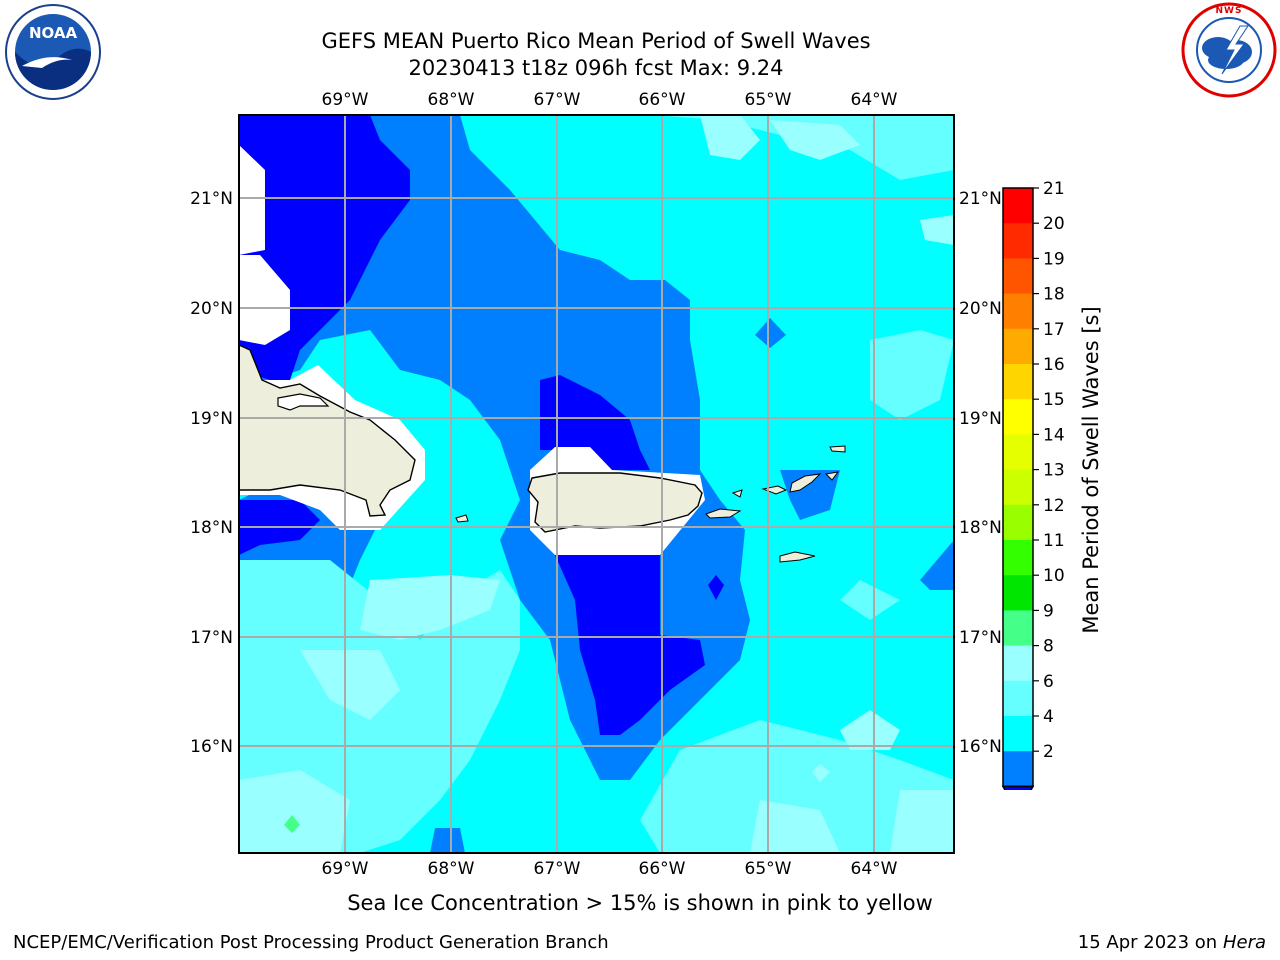  I want to click on colorbar-tick-label: 10, so click(1054, 576).